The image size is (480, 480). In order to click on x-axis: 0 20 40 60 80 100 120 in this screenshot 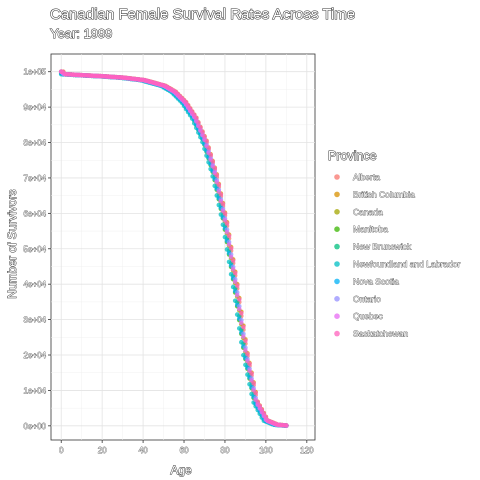, I will do `click(186, 447)`.